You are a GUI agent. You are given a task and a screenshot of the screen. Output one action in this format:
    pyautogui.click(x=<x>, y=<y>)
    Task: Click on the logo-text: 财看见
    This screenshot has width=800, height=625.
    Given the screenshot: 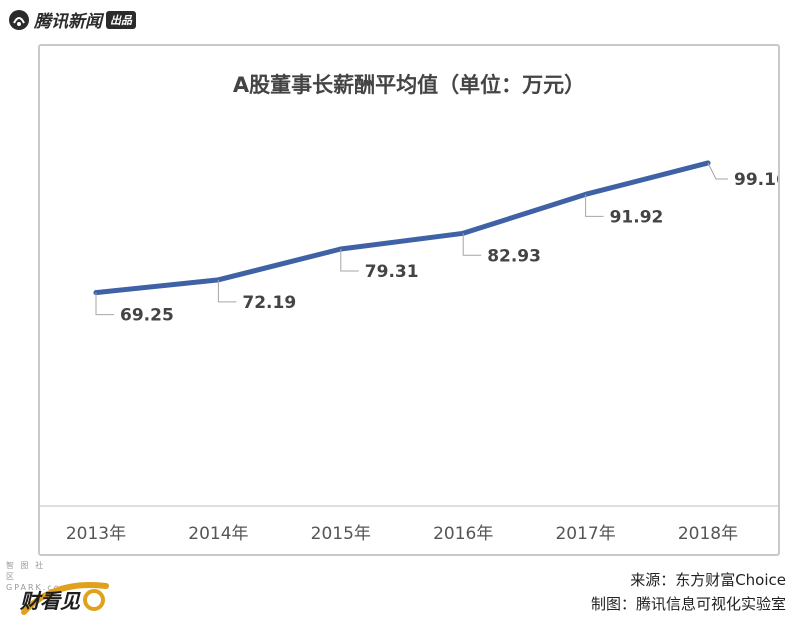 What is the action you would take?
    pyautogui.click(x=50, y=601)
    